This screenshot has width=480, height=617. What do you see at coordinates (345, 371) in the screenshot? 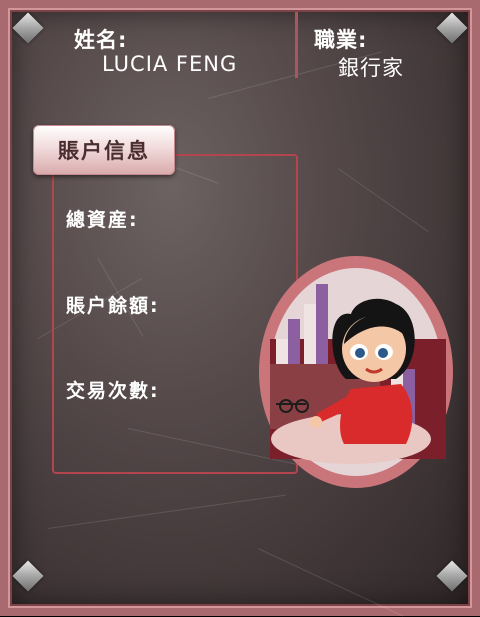
I see `banker-woman` at bounding box center [345, 371].